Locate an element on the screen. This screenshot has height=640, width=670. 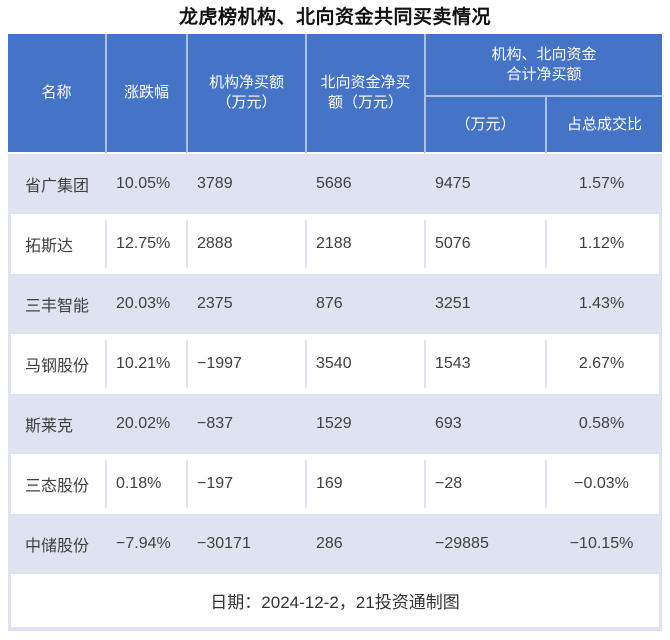
header-cell-combined-group: 机构、北向资金 合计净买额 is located at coordinates (543, 64).